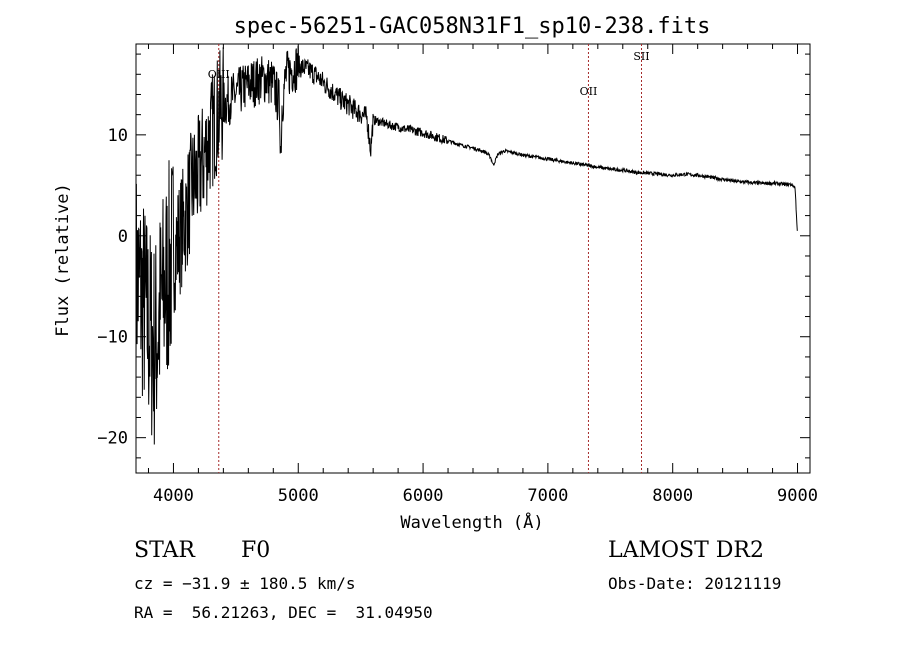 The image size is (900, 649). What do you see at coordinates (245, 583) in the screenshot?
I see `redshift-text: cz = −31.9 ± 180.5 km/s` at bounding box center [245, 583].